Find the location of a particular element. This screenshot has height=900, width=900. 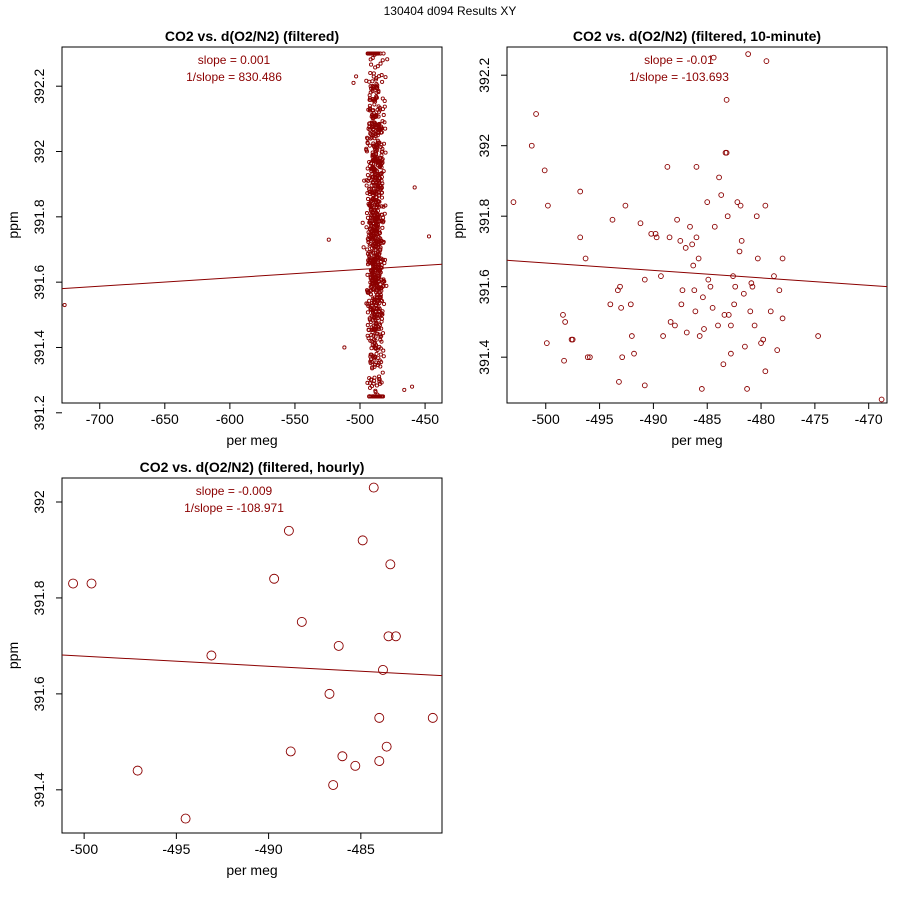

x-tick-label: -500 is located at coordinates (546, 419).